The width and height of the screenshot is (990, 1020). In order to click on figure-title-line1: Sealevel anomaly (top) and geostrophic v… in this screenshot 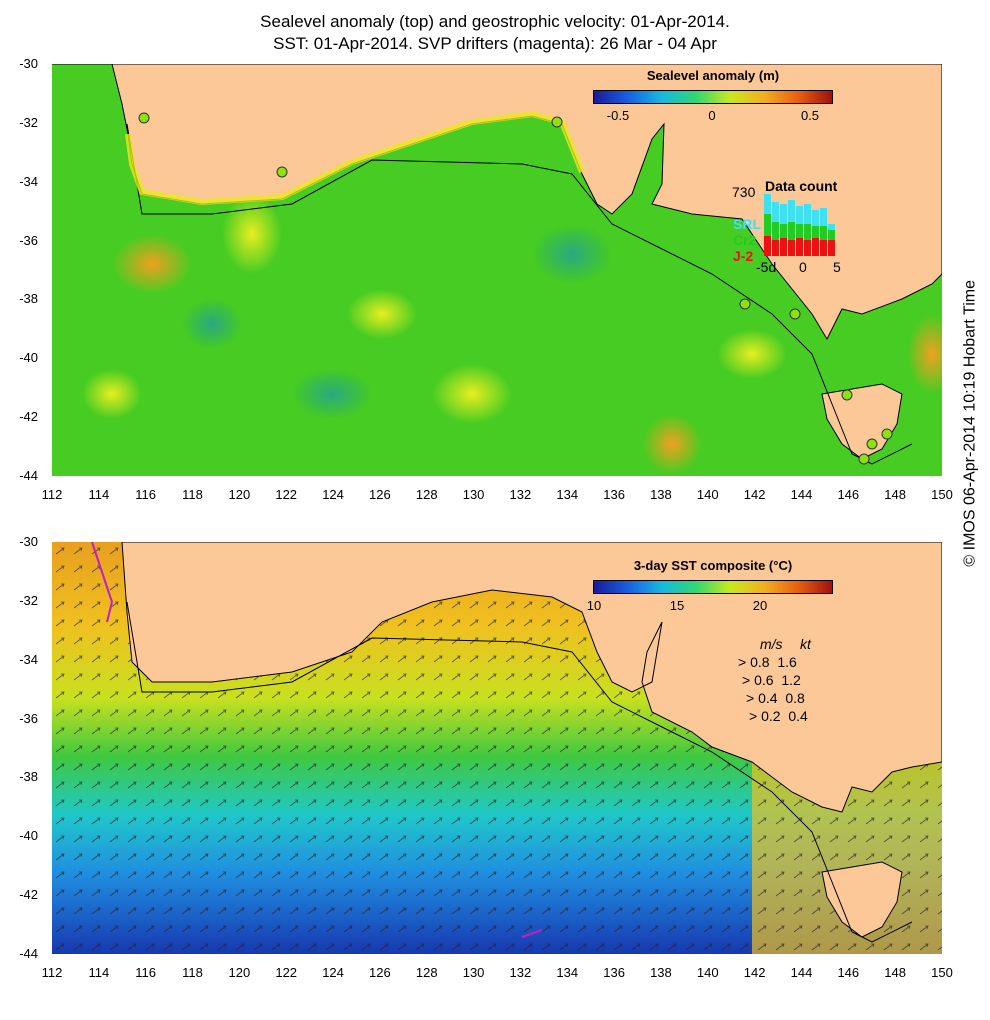, I will do `click(495, 21)`.